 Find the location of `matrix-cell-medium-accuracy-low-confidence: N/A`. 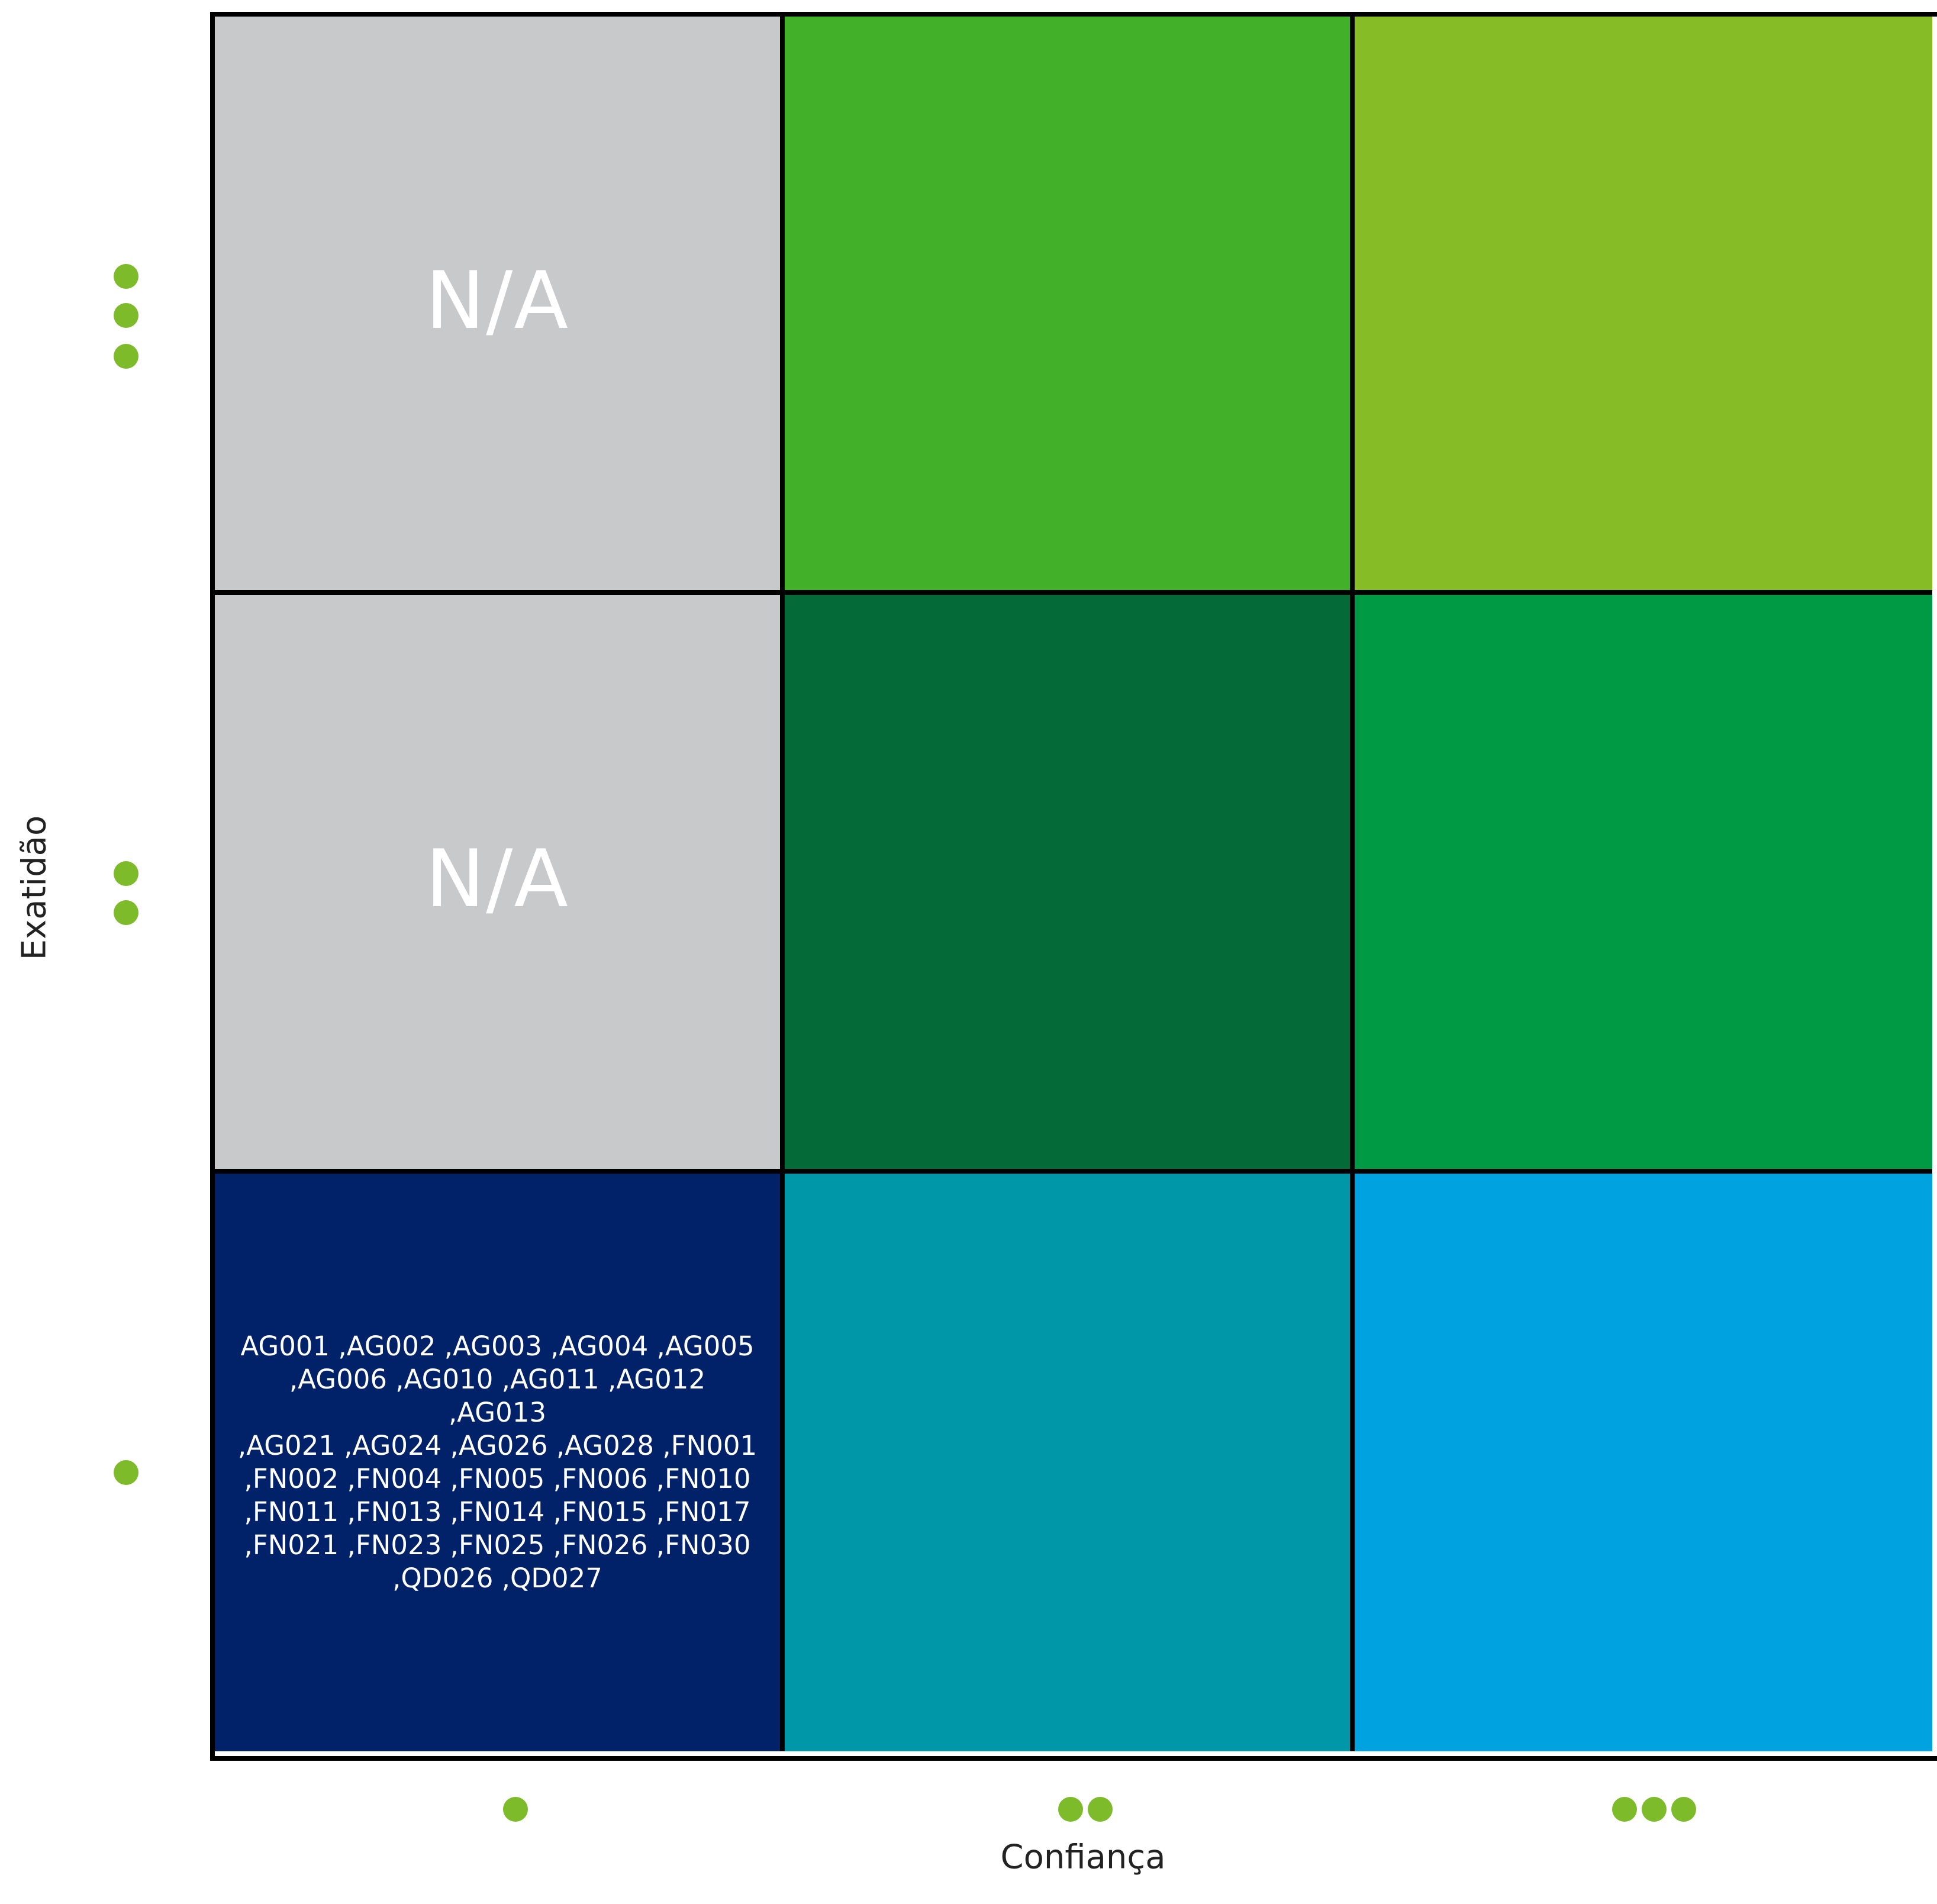

matrix-cell-medium-accuracy-low-confidence: N/A is located at coordinates (500, 884).